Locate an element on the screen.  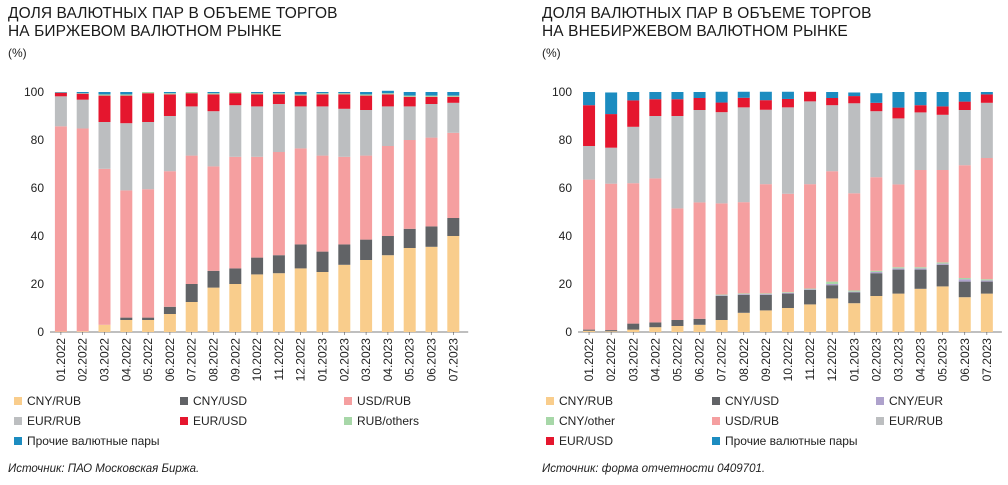
left-ytick-100: 100 is located at coordinates (34, 92).